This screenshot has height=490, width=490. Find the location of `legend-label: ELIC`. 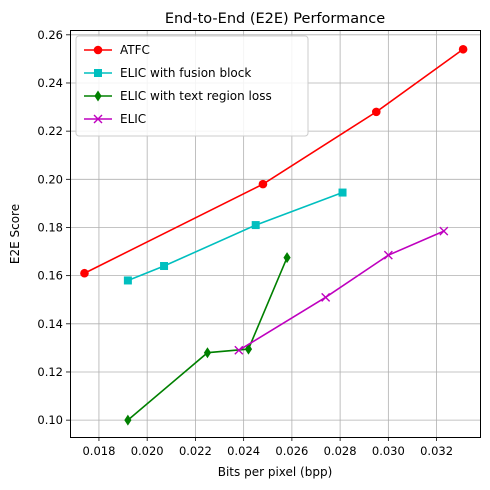

legend-label: ELIC is located at coordinates (133, 119).